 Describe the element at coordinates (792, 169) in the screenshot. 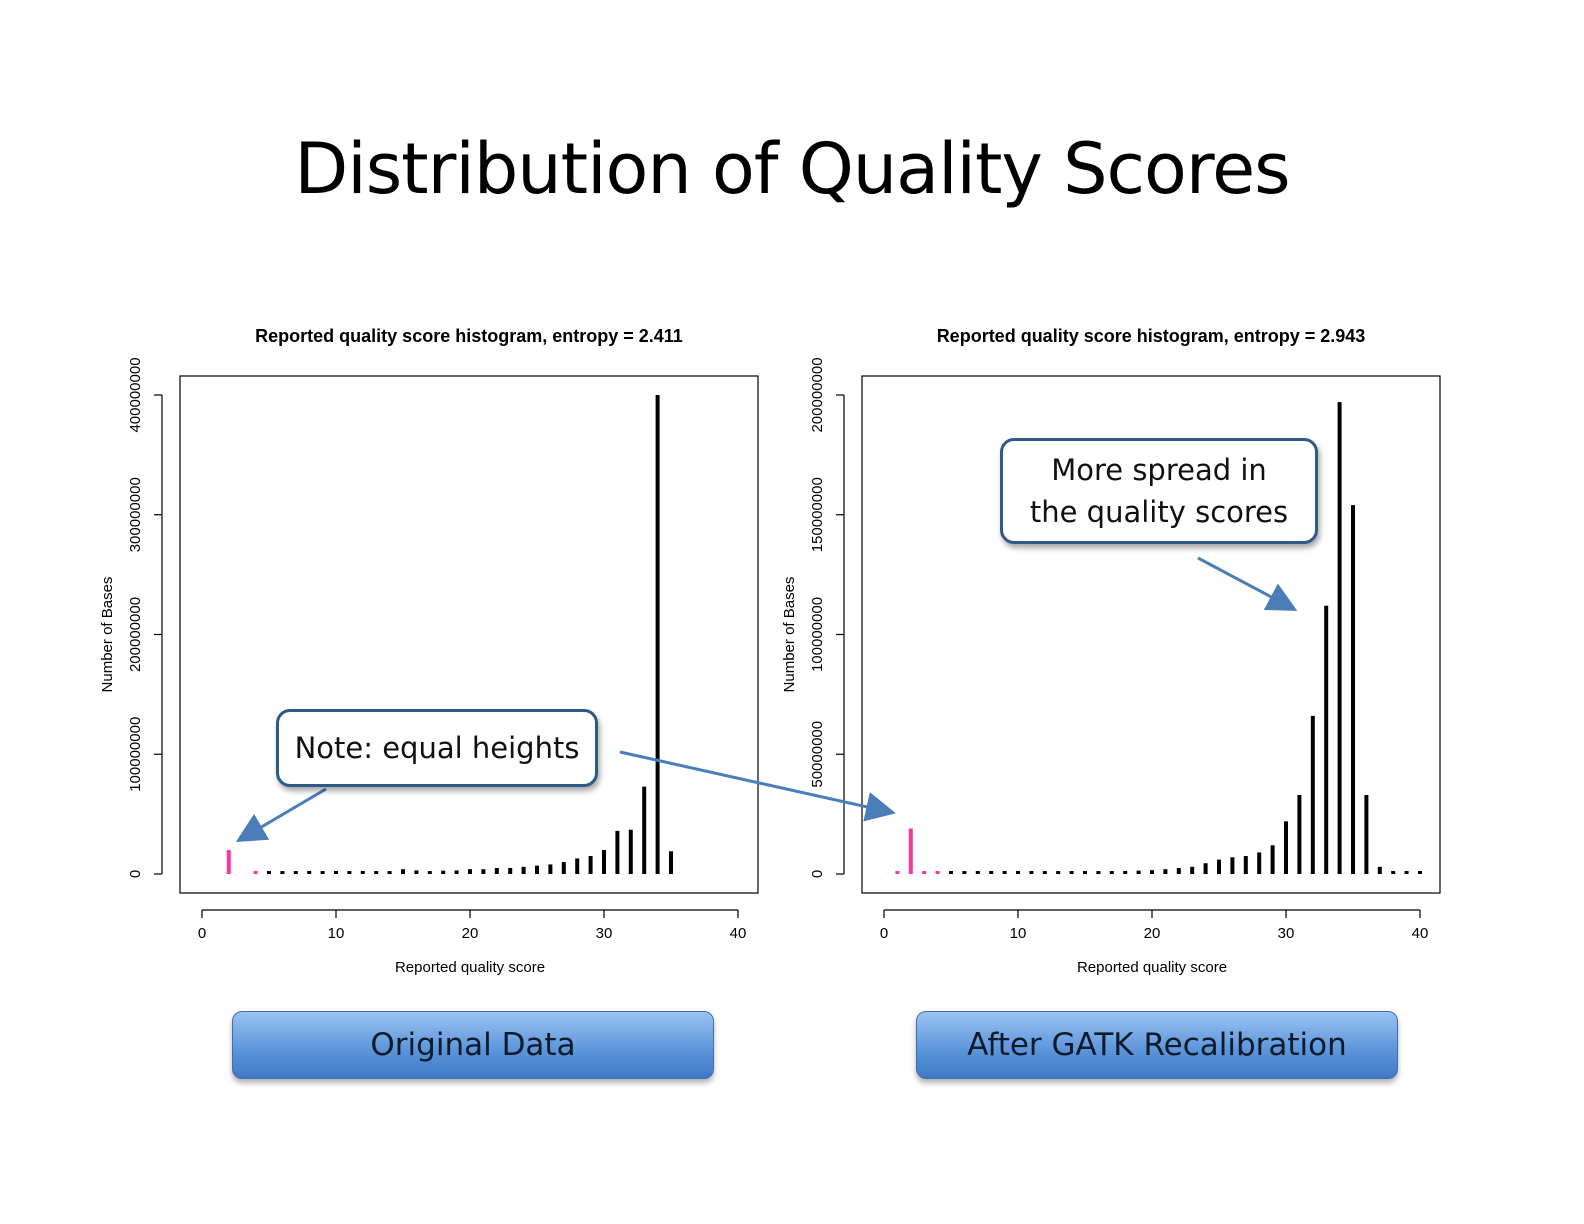

I see `slide-title: Distribution of Quality Scores` at that location.